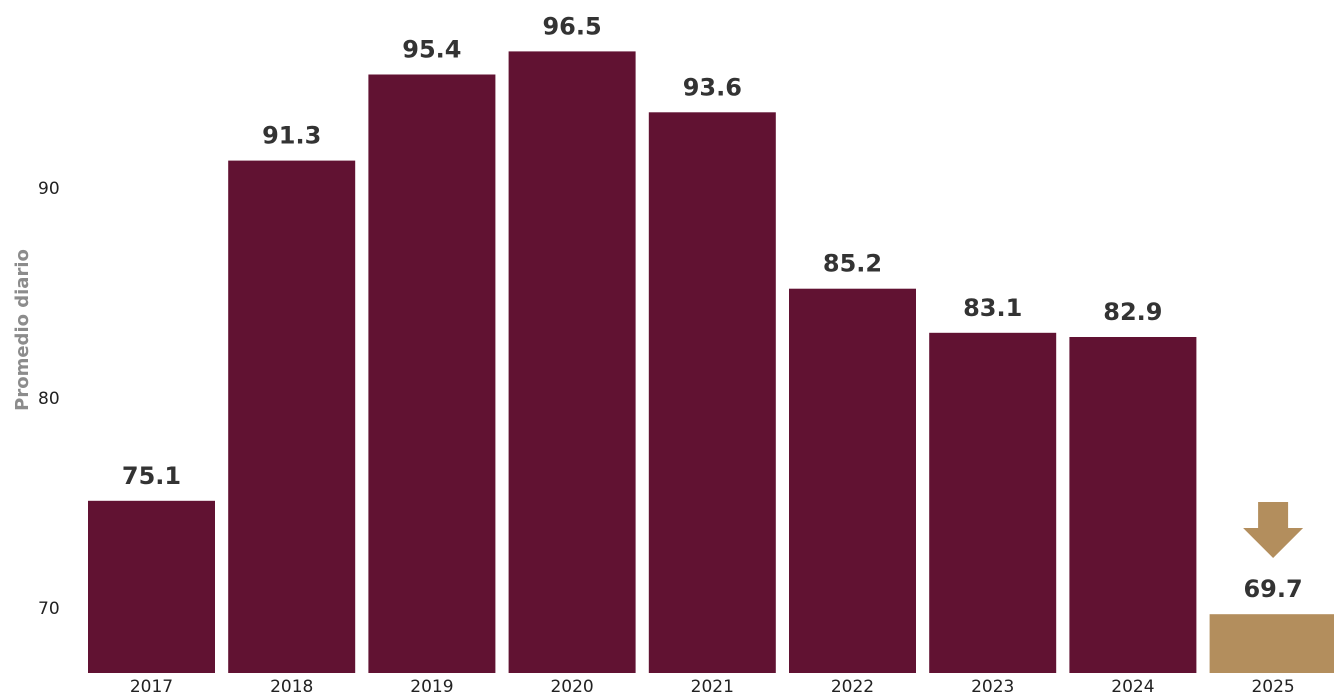 This screenshot has height=696, width=1334. Describe the element at coordinates (431, 50) in the screenshot. I see `data-label: 95.4` at that location.